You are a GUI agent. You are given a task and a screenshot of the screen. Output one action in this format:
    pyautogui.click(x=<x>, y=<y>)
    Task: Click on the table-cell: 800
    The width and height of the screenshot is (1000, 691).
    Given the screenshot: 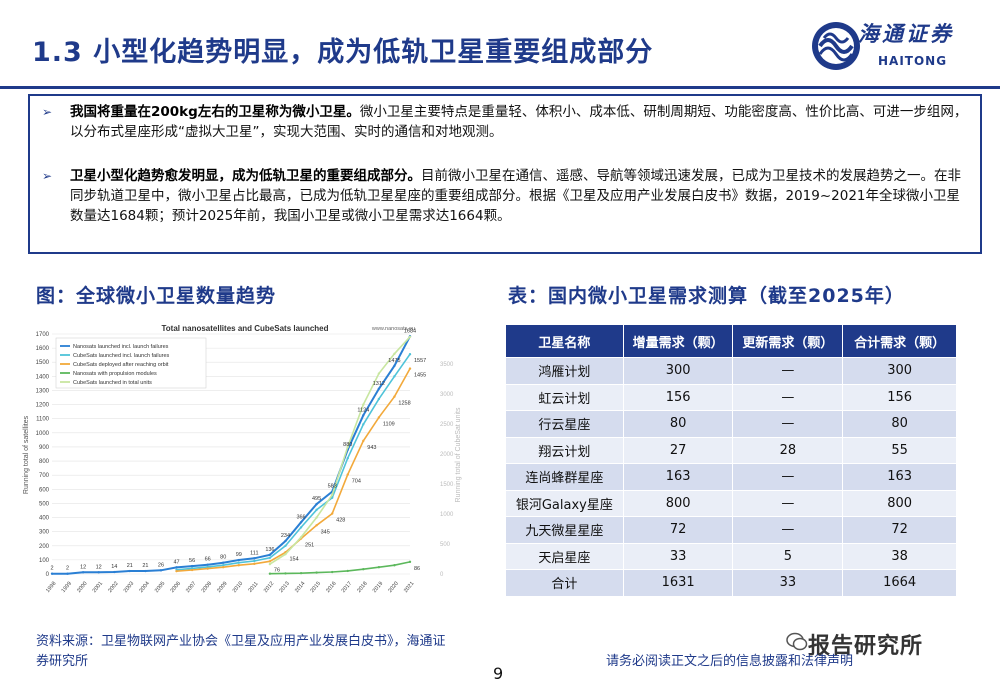 What is the action you would take?
    pyautogui.click(x=678, y=503)
    